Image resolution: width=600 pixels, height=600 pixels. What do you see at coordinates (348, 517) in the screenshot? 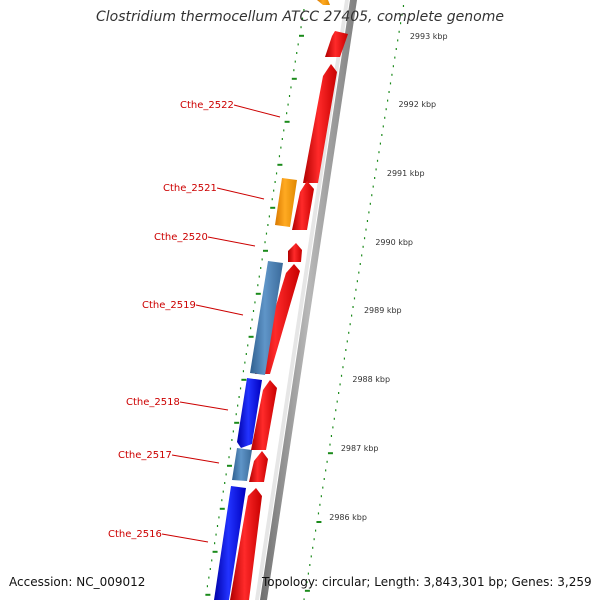
I see `kbp-label: 2986 kbp` at bounding box center [348, 517].